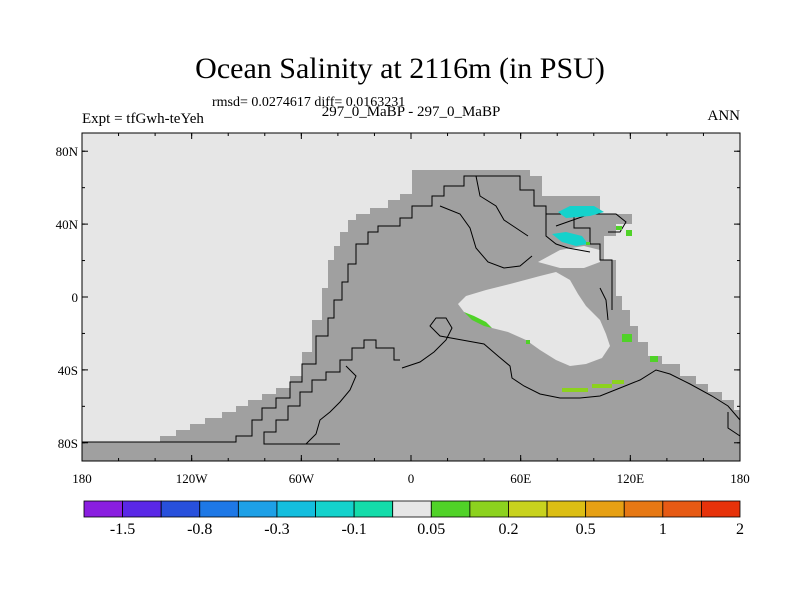 Image resolution: width=800 pixels, height=600 pixels. I want to click on colorbar-label: 0.2, so click(508, 529).